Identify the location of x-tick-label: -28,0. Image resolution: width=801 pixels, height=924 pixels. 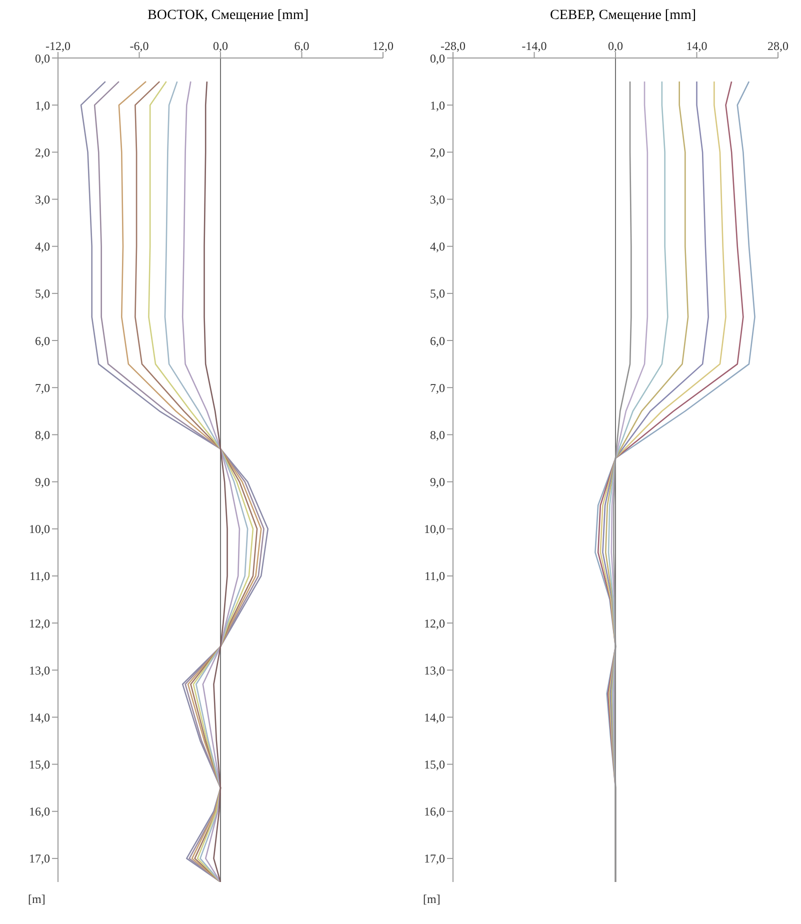
(453, 46).